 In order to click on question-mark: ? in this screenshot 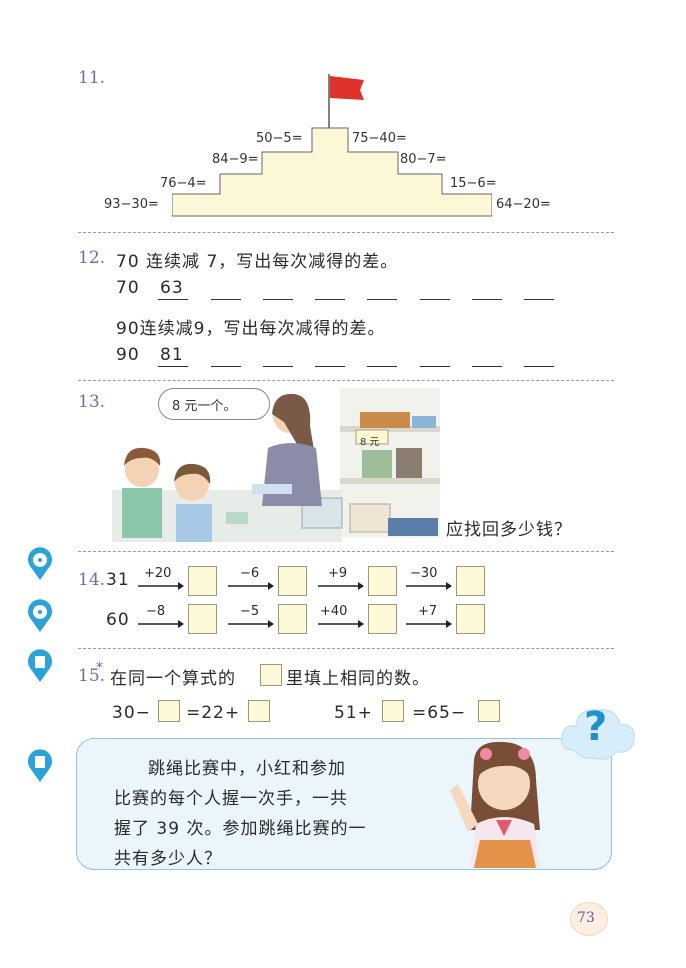, I will do `click(596, 727)`.